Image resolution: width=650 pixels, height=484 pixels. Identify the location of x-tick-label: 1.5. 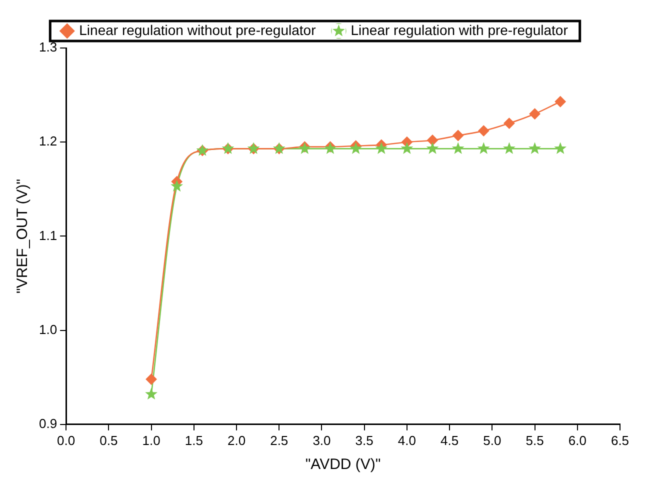
(193, 440).